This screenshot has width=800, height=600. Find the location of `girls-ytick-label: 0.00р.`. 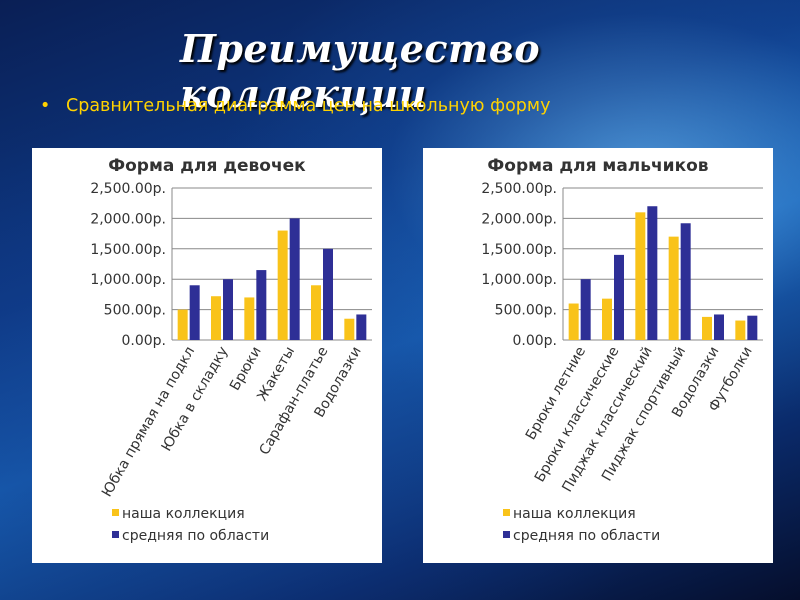

girls-ytick-label: 0.00р. is located at coordinates (143, 341).